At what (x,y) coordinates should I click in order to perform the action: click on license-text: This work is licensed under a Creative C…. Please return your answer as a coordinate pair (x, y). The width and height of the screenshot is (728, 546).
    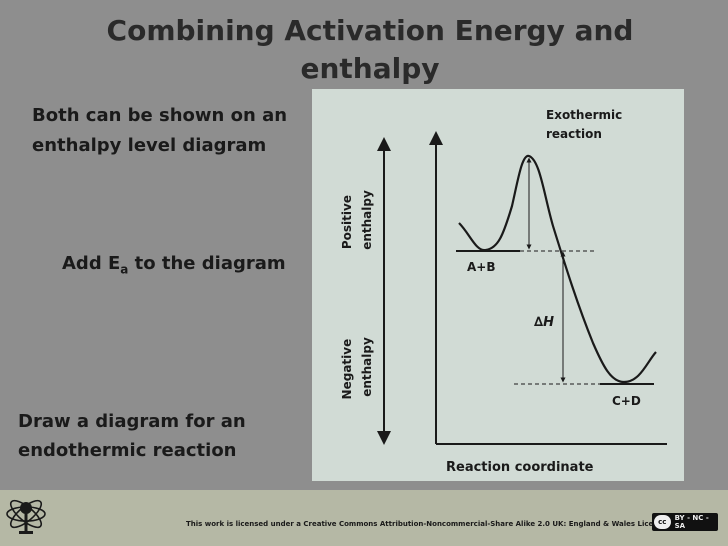
    Looking at the image, I should click on (427, 524).